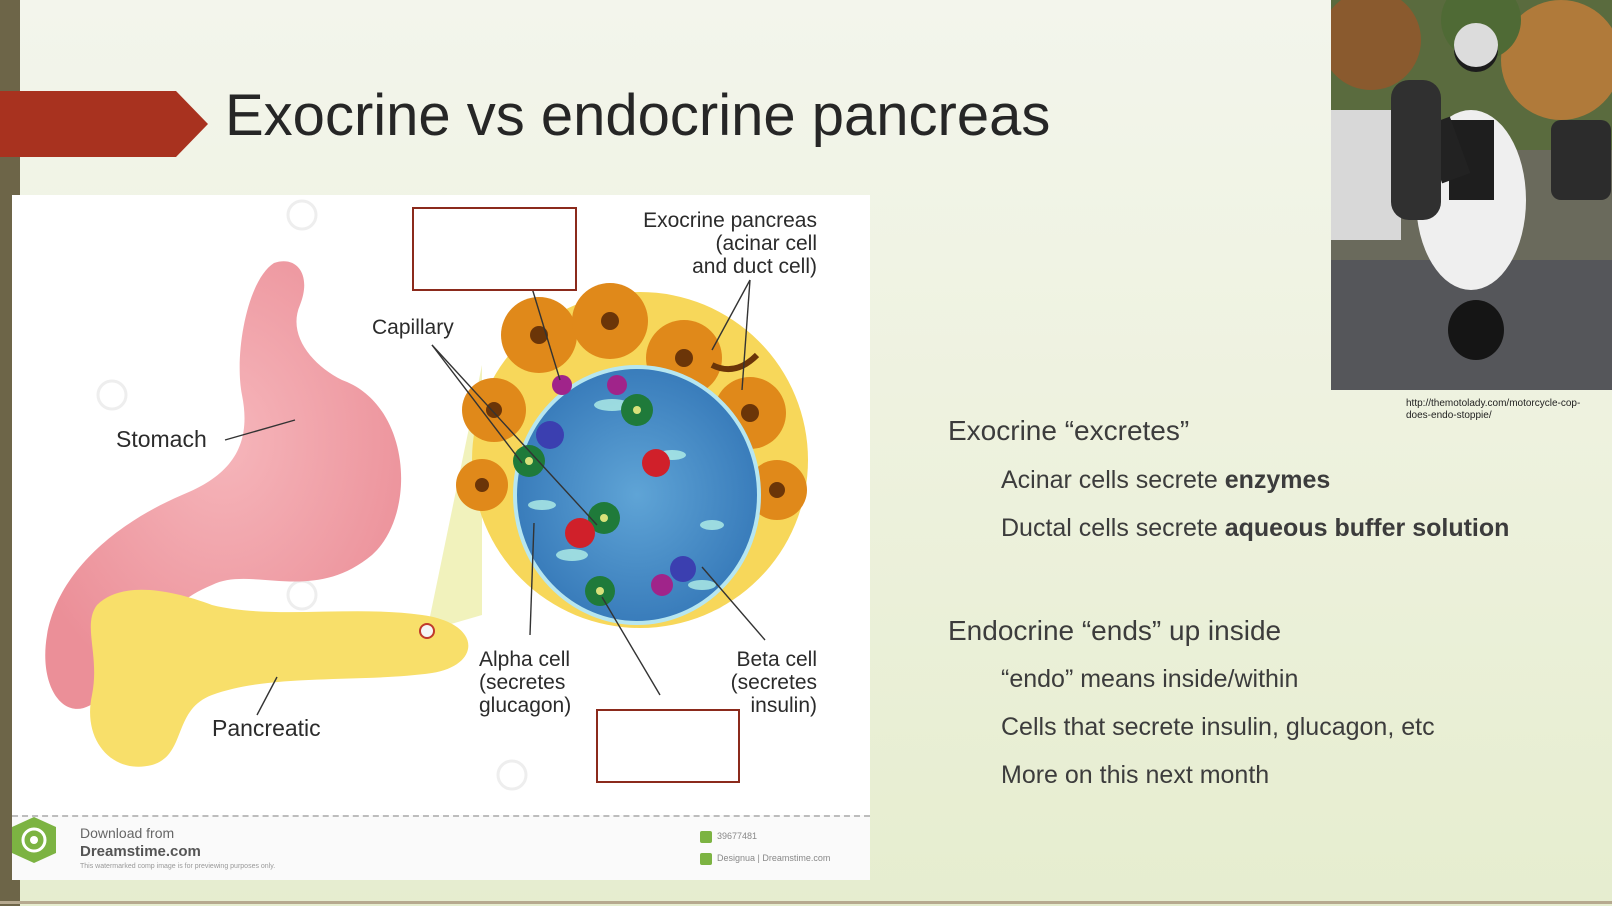 This screenshot has height=906, width=1612. I want to click on islet-cells, so click(604, 490).